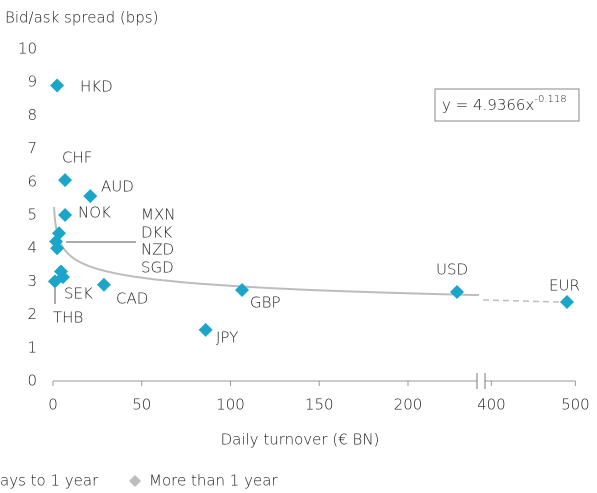  What do you see at coordinates (32, 215) in the screenshot?
I see `y-tick-label: 5` at bounding box center [32, 215].